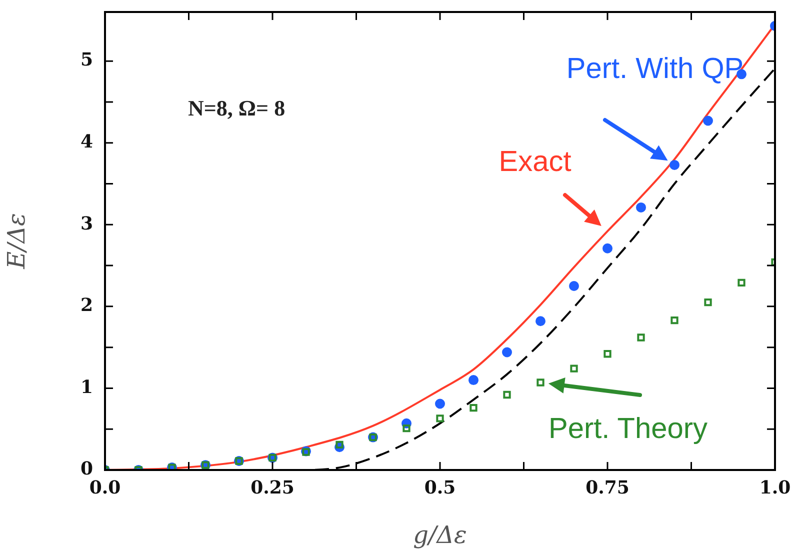  Describe the element at coordinates (775, 488) in the screenshot. I see `x-tick-label: 1.0` at that location.